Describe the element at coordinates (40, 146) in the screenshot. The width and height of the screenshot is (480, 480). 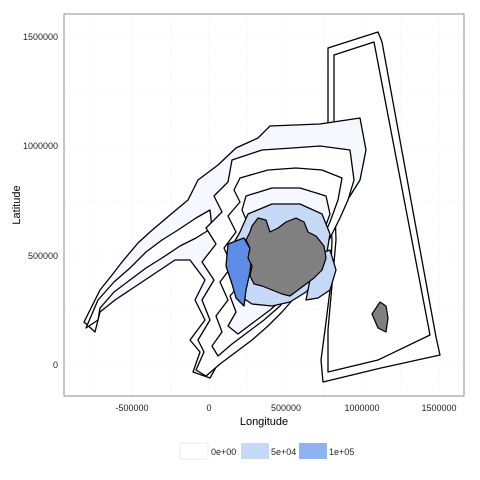
I see `y-tick-label: 1000000` at that location.